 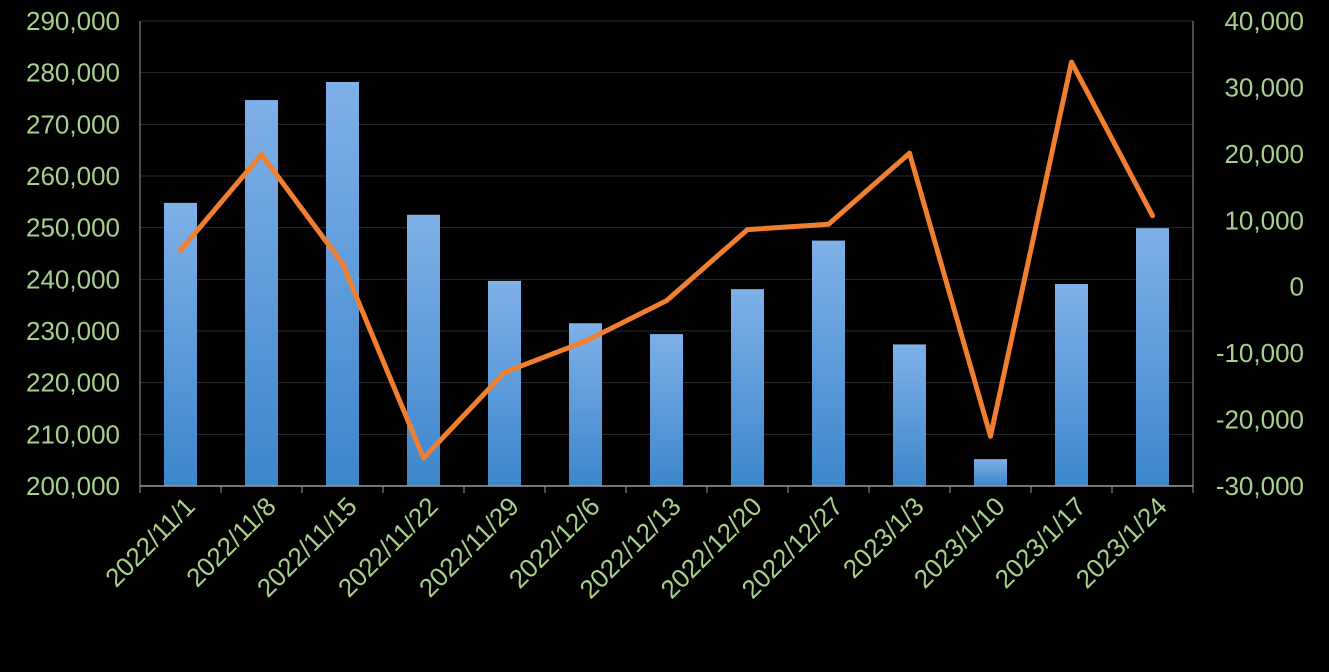 I want to click on left-axis-tick-label: 270,000, so click(x=73, y=124).